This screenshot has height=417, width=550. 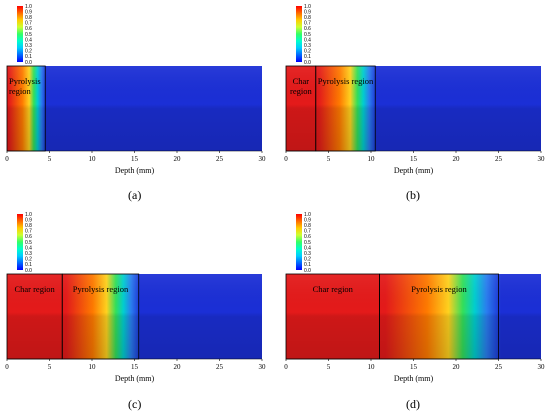 What do you see at coordinates (135, 195) in the screenshot?
I see `caption-a: (a)` at bounding box center [135, 195].